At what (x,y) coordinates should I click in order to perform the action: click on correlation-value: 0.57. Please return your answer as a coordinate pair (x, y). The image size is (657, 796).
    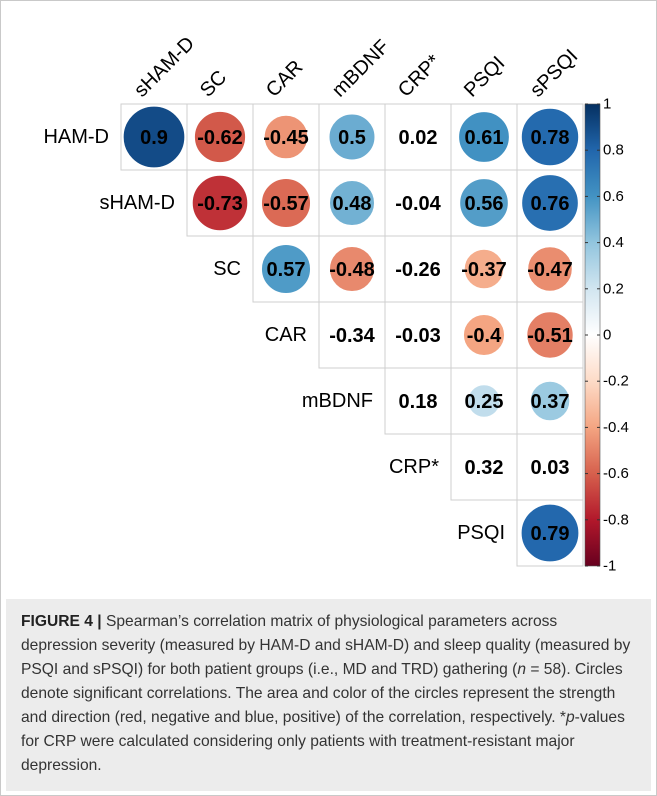
    Looking at the image, I should click on (286, 270).